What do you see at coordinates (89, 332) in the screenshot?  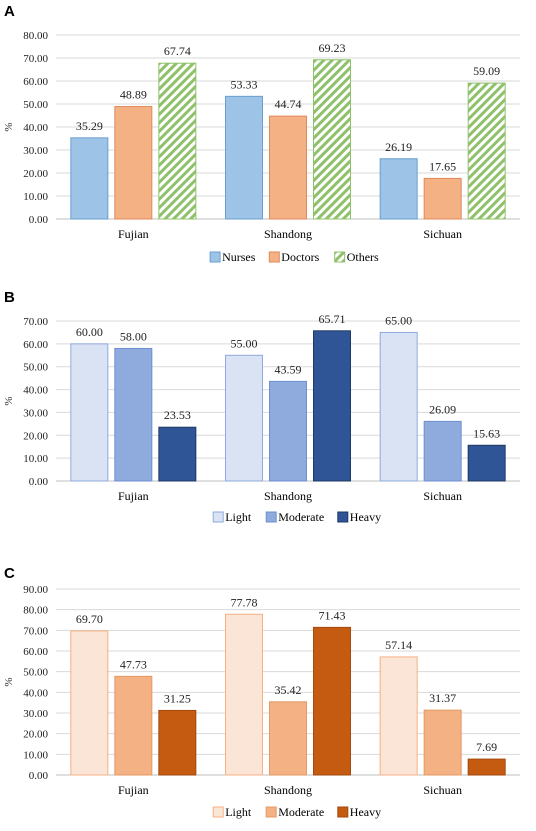 I see `data-label: 60.00` at bounding box center [89, 332].